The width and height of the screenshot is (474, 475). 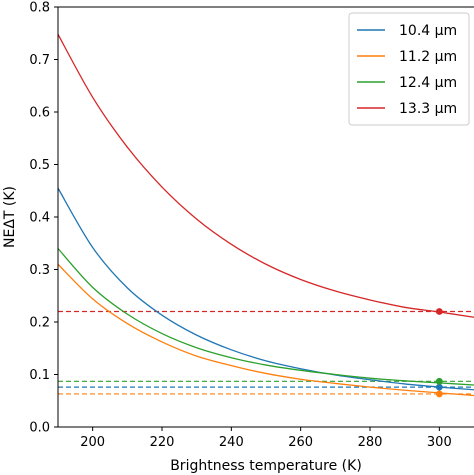 What do you see at coordinates (428, 31) in the screenshot?
I see `legend-label: 10.4 µm` at bounding box center [428, 31].